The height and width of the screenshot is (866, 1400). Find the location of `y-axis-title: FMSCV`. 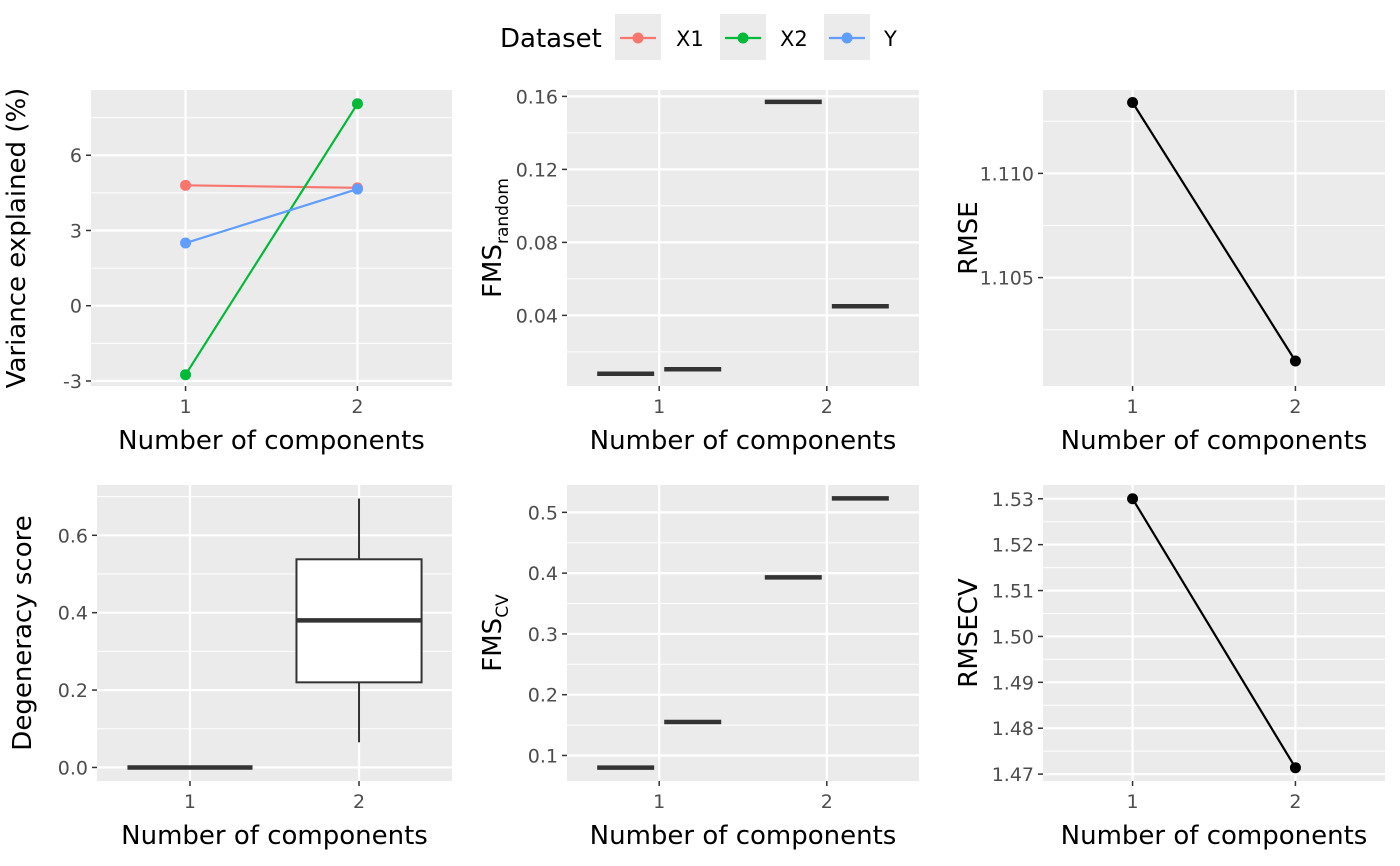

y-axis-title: FMSCV is located at coordinates (495, 633).